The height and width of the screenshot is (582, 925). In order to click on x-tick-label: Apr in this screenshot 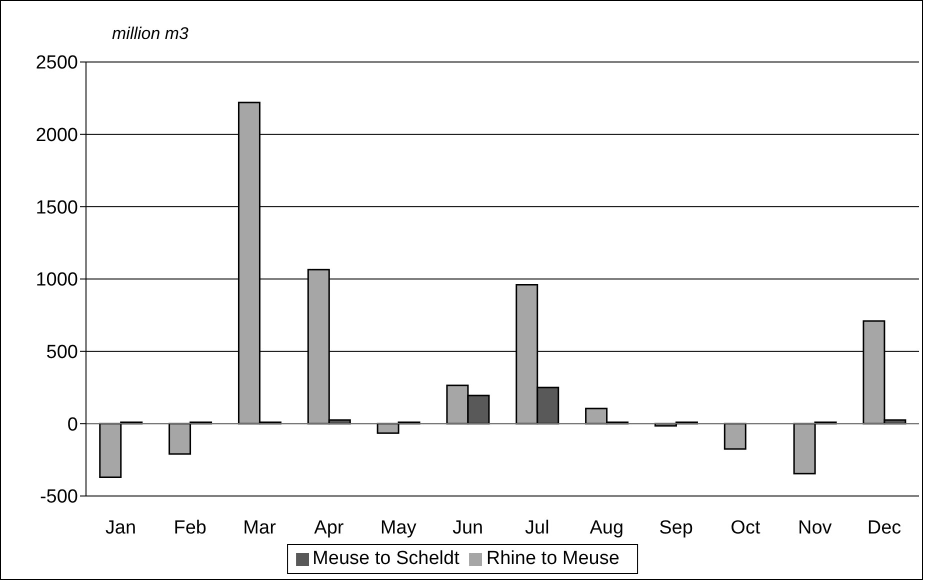, I will do `click(329, 527)`.